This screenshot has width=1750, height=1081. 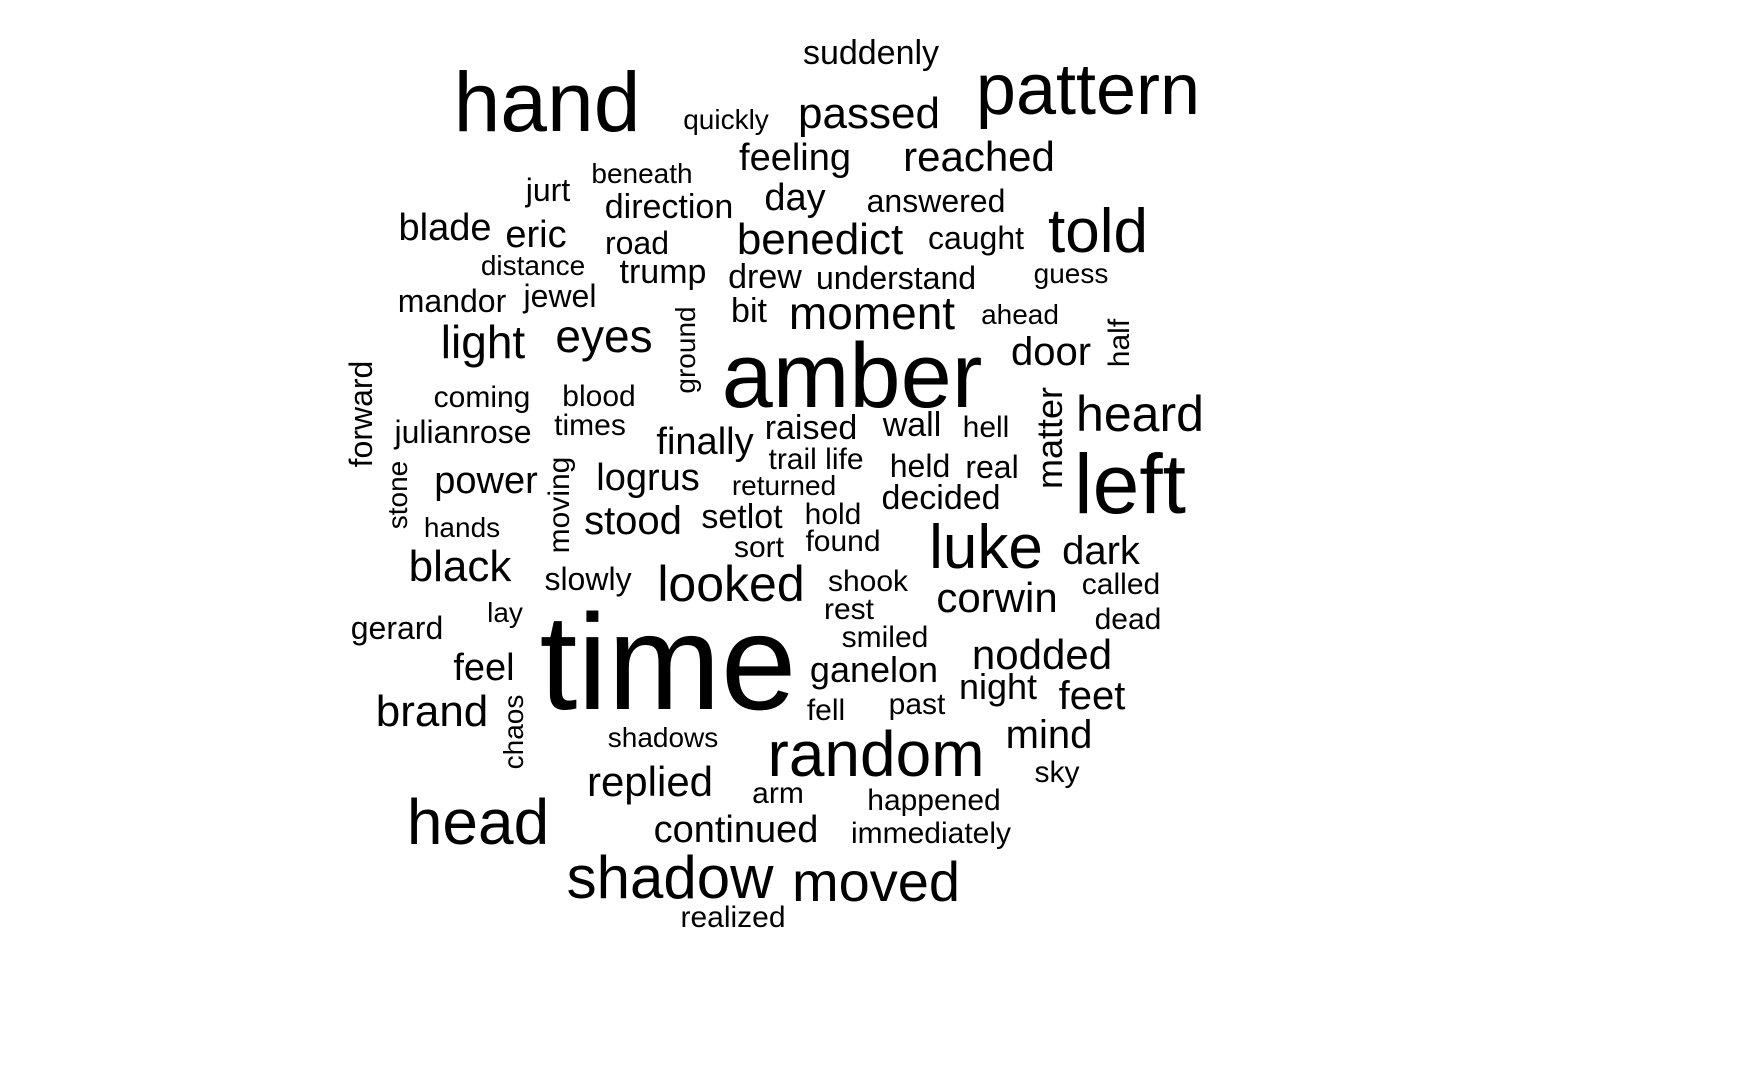 I want to click on word-feeling: feeling, so click(x=795, y=158).